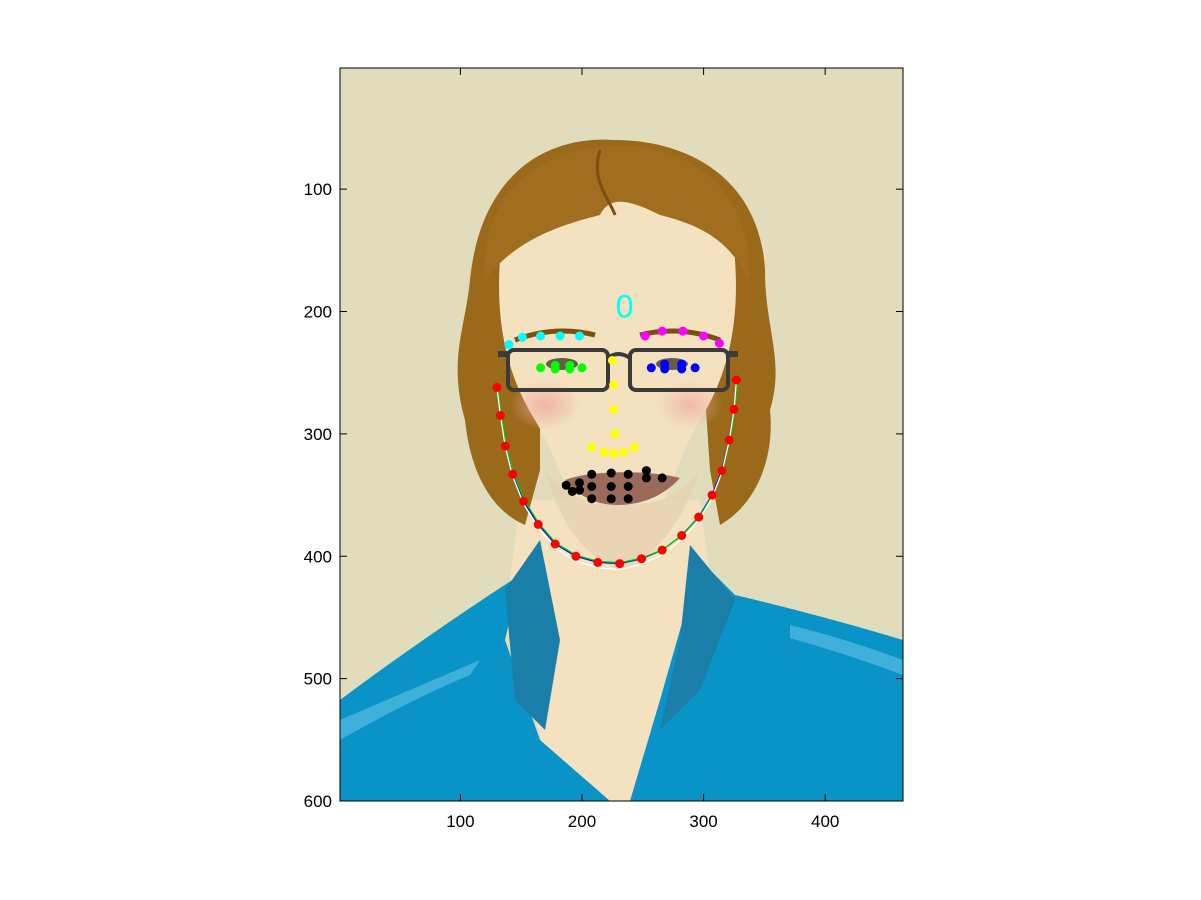 The image size is (1201, 900). Describe the element at coordinates (622, 519) in the screenshot. I see `stubble` at that location.